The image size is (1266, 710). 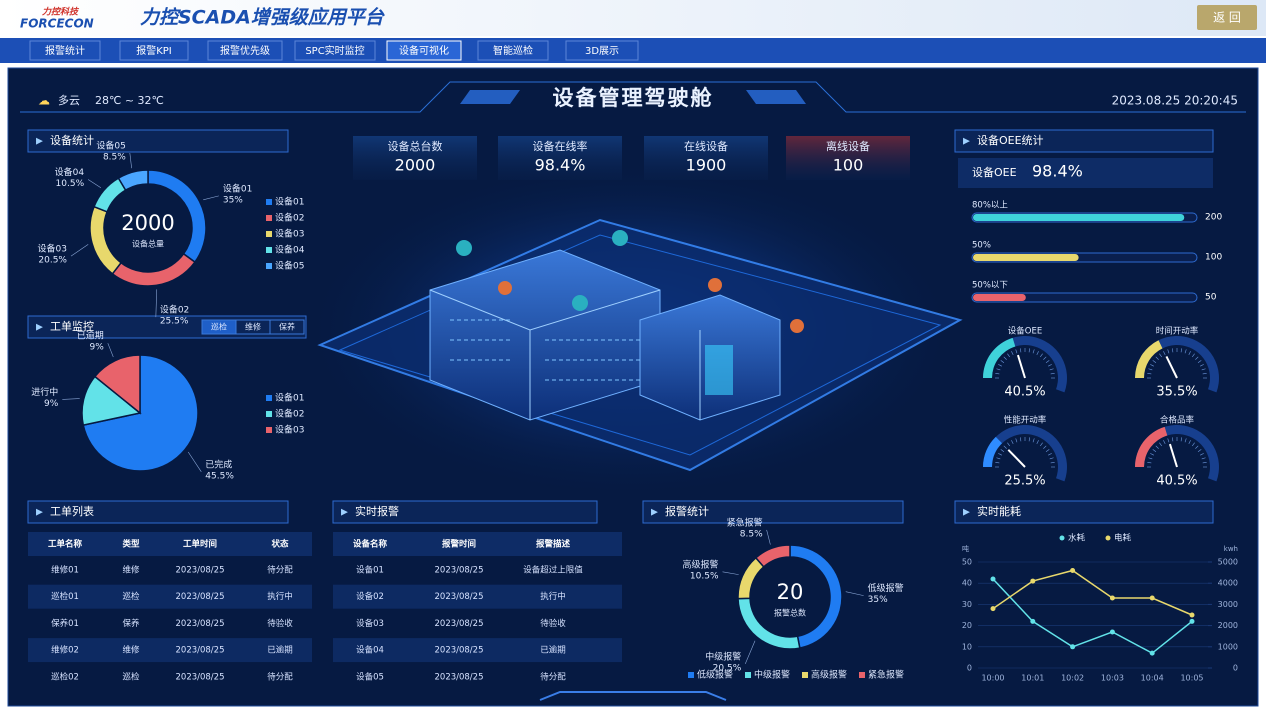 I want to click on datetime: 2023.08.25 20:20:45, so click(x=1175, y=101).